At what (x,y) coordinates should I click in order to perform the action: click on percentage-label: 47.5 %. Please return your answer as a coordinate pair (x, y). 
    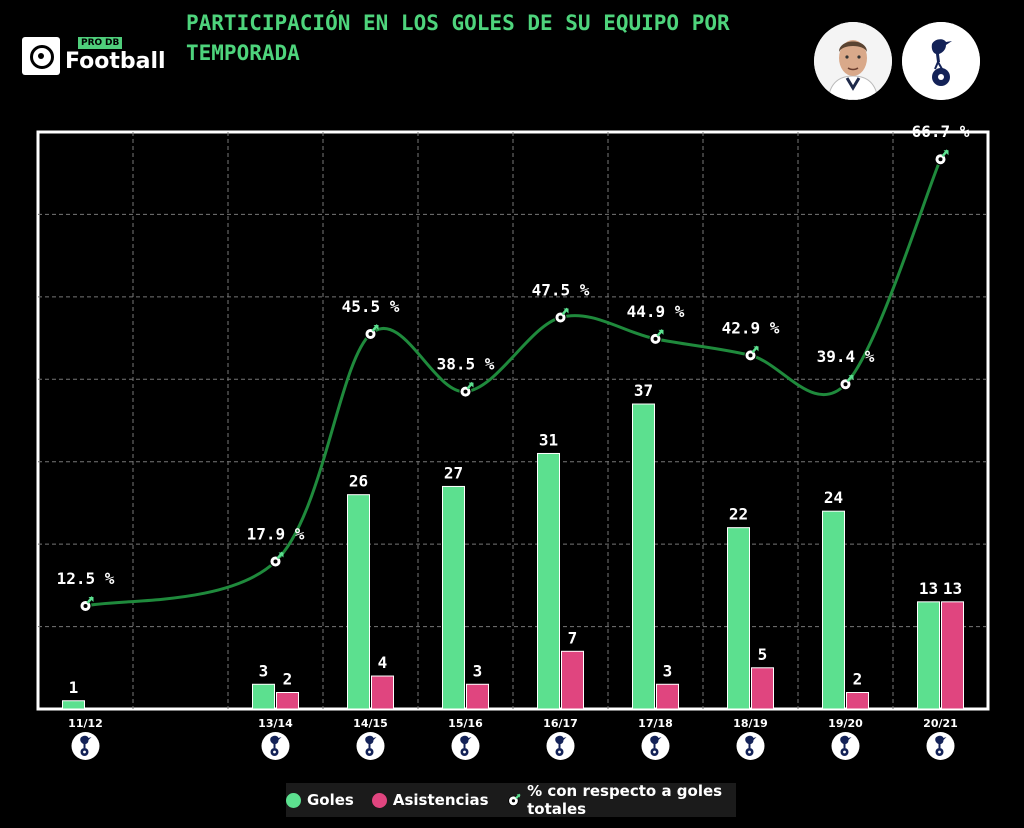
    Looking at the image, I should click on (561, 289).